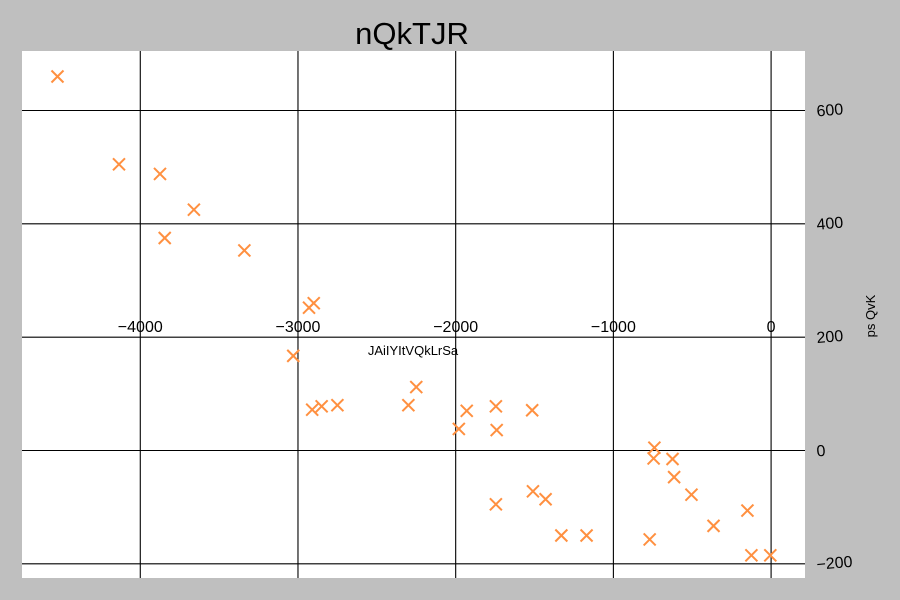  I want to click on x-tick-labels: −4000 −3000 −2000 −1000 0, so click(447, 327).